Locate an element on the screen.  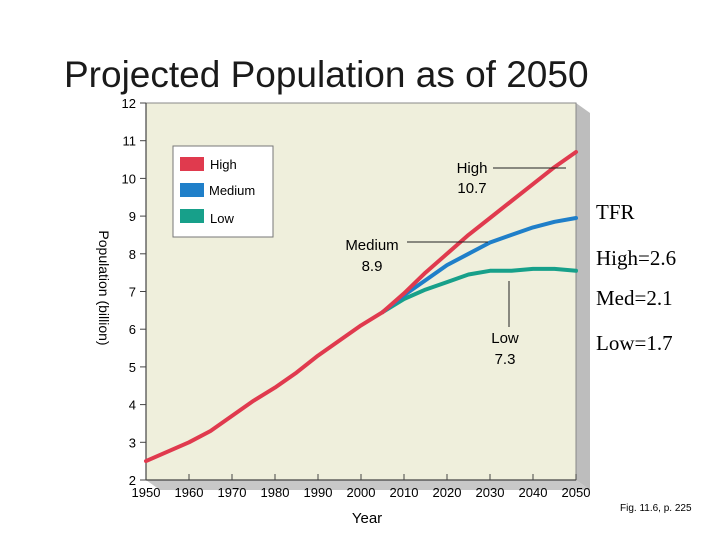
y-tick-label: 6 is located at coordinates (132, 329).